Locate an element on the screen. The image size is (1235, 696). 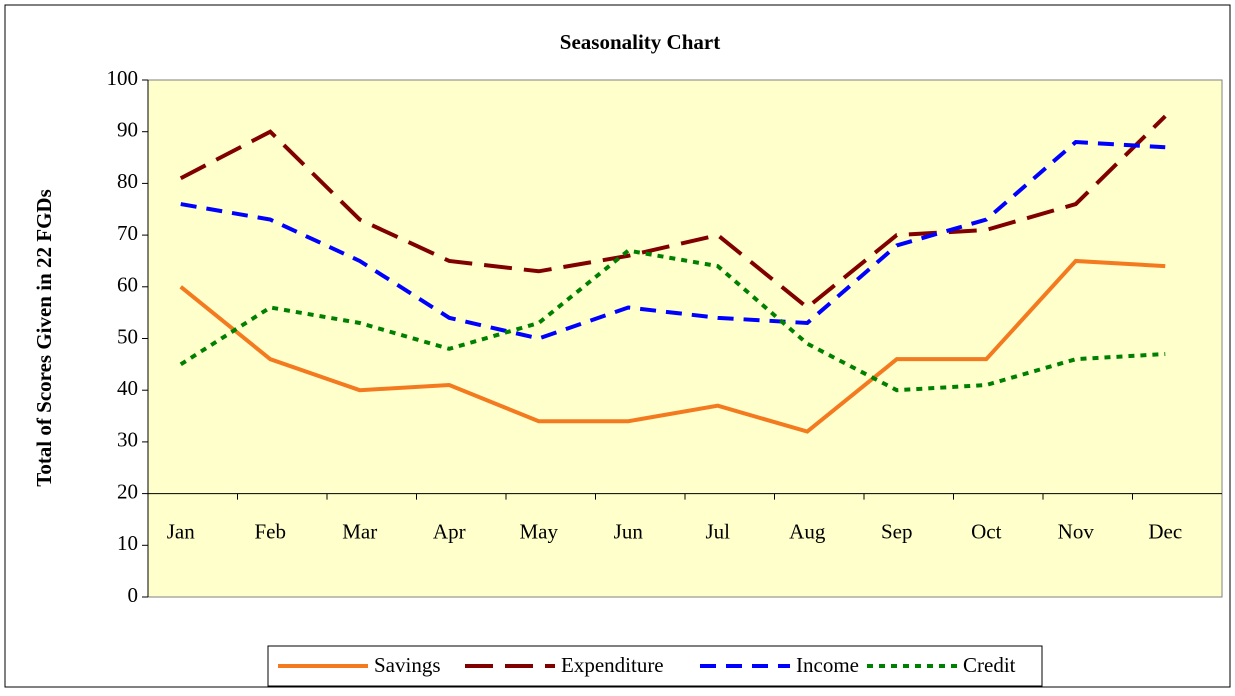
legend-label: Credit is located at coordinates (989, 665).